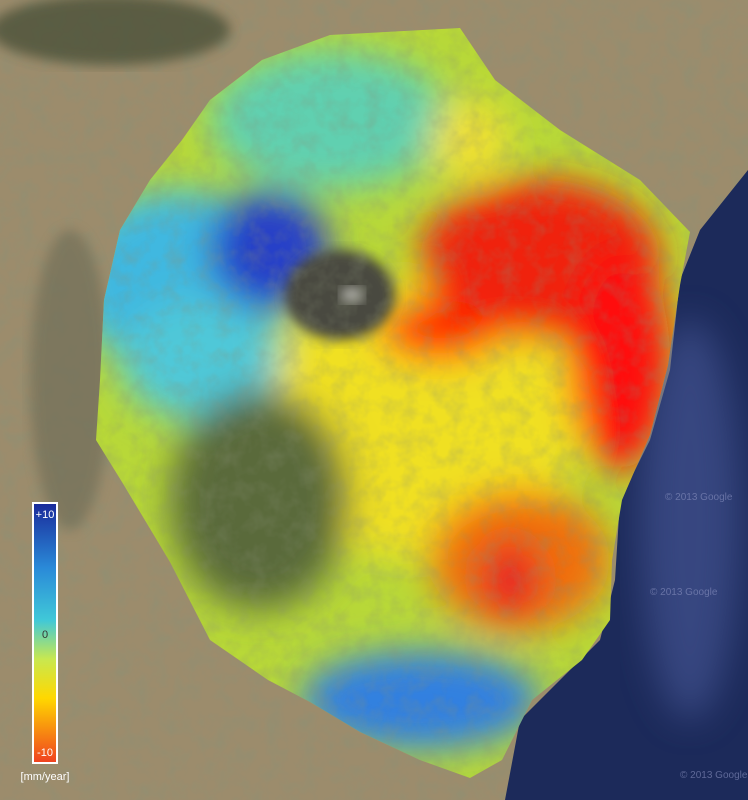 Image resolution: width=748 pixels, height=800 pixels. I want to click on sea-haze, so click(690, 520).